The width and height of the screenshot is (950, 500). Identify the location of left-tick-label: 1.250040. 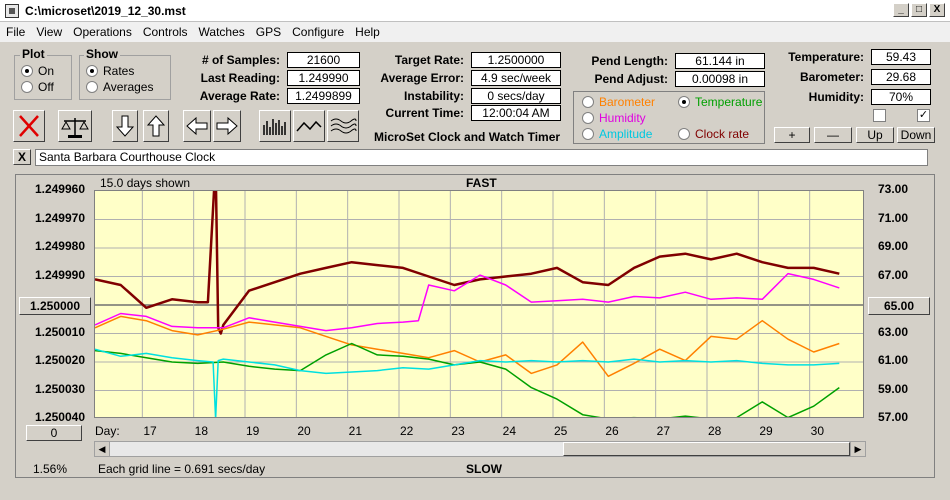
(59, 417).